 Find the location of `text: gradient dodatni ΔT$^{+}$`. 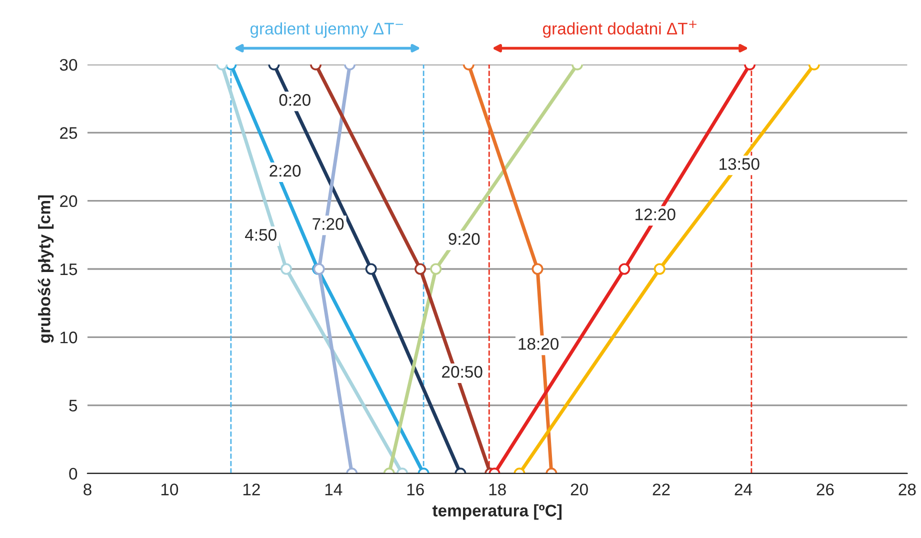

text: gradient dodatni ΔT$^{+}$ is located at coordinates (619, 29).